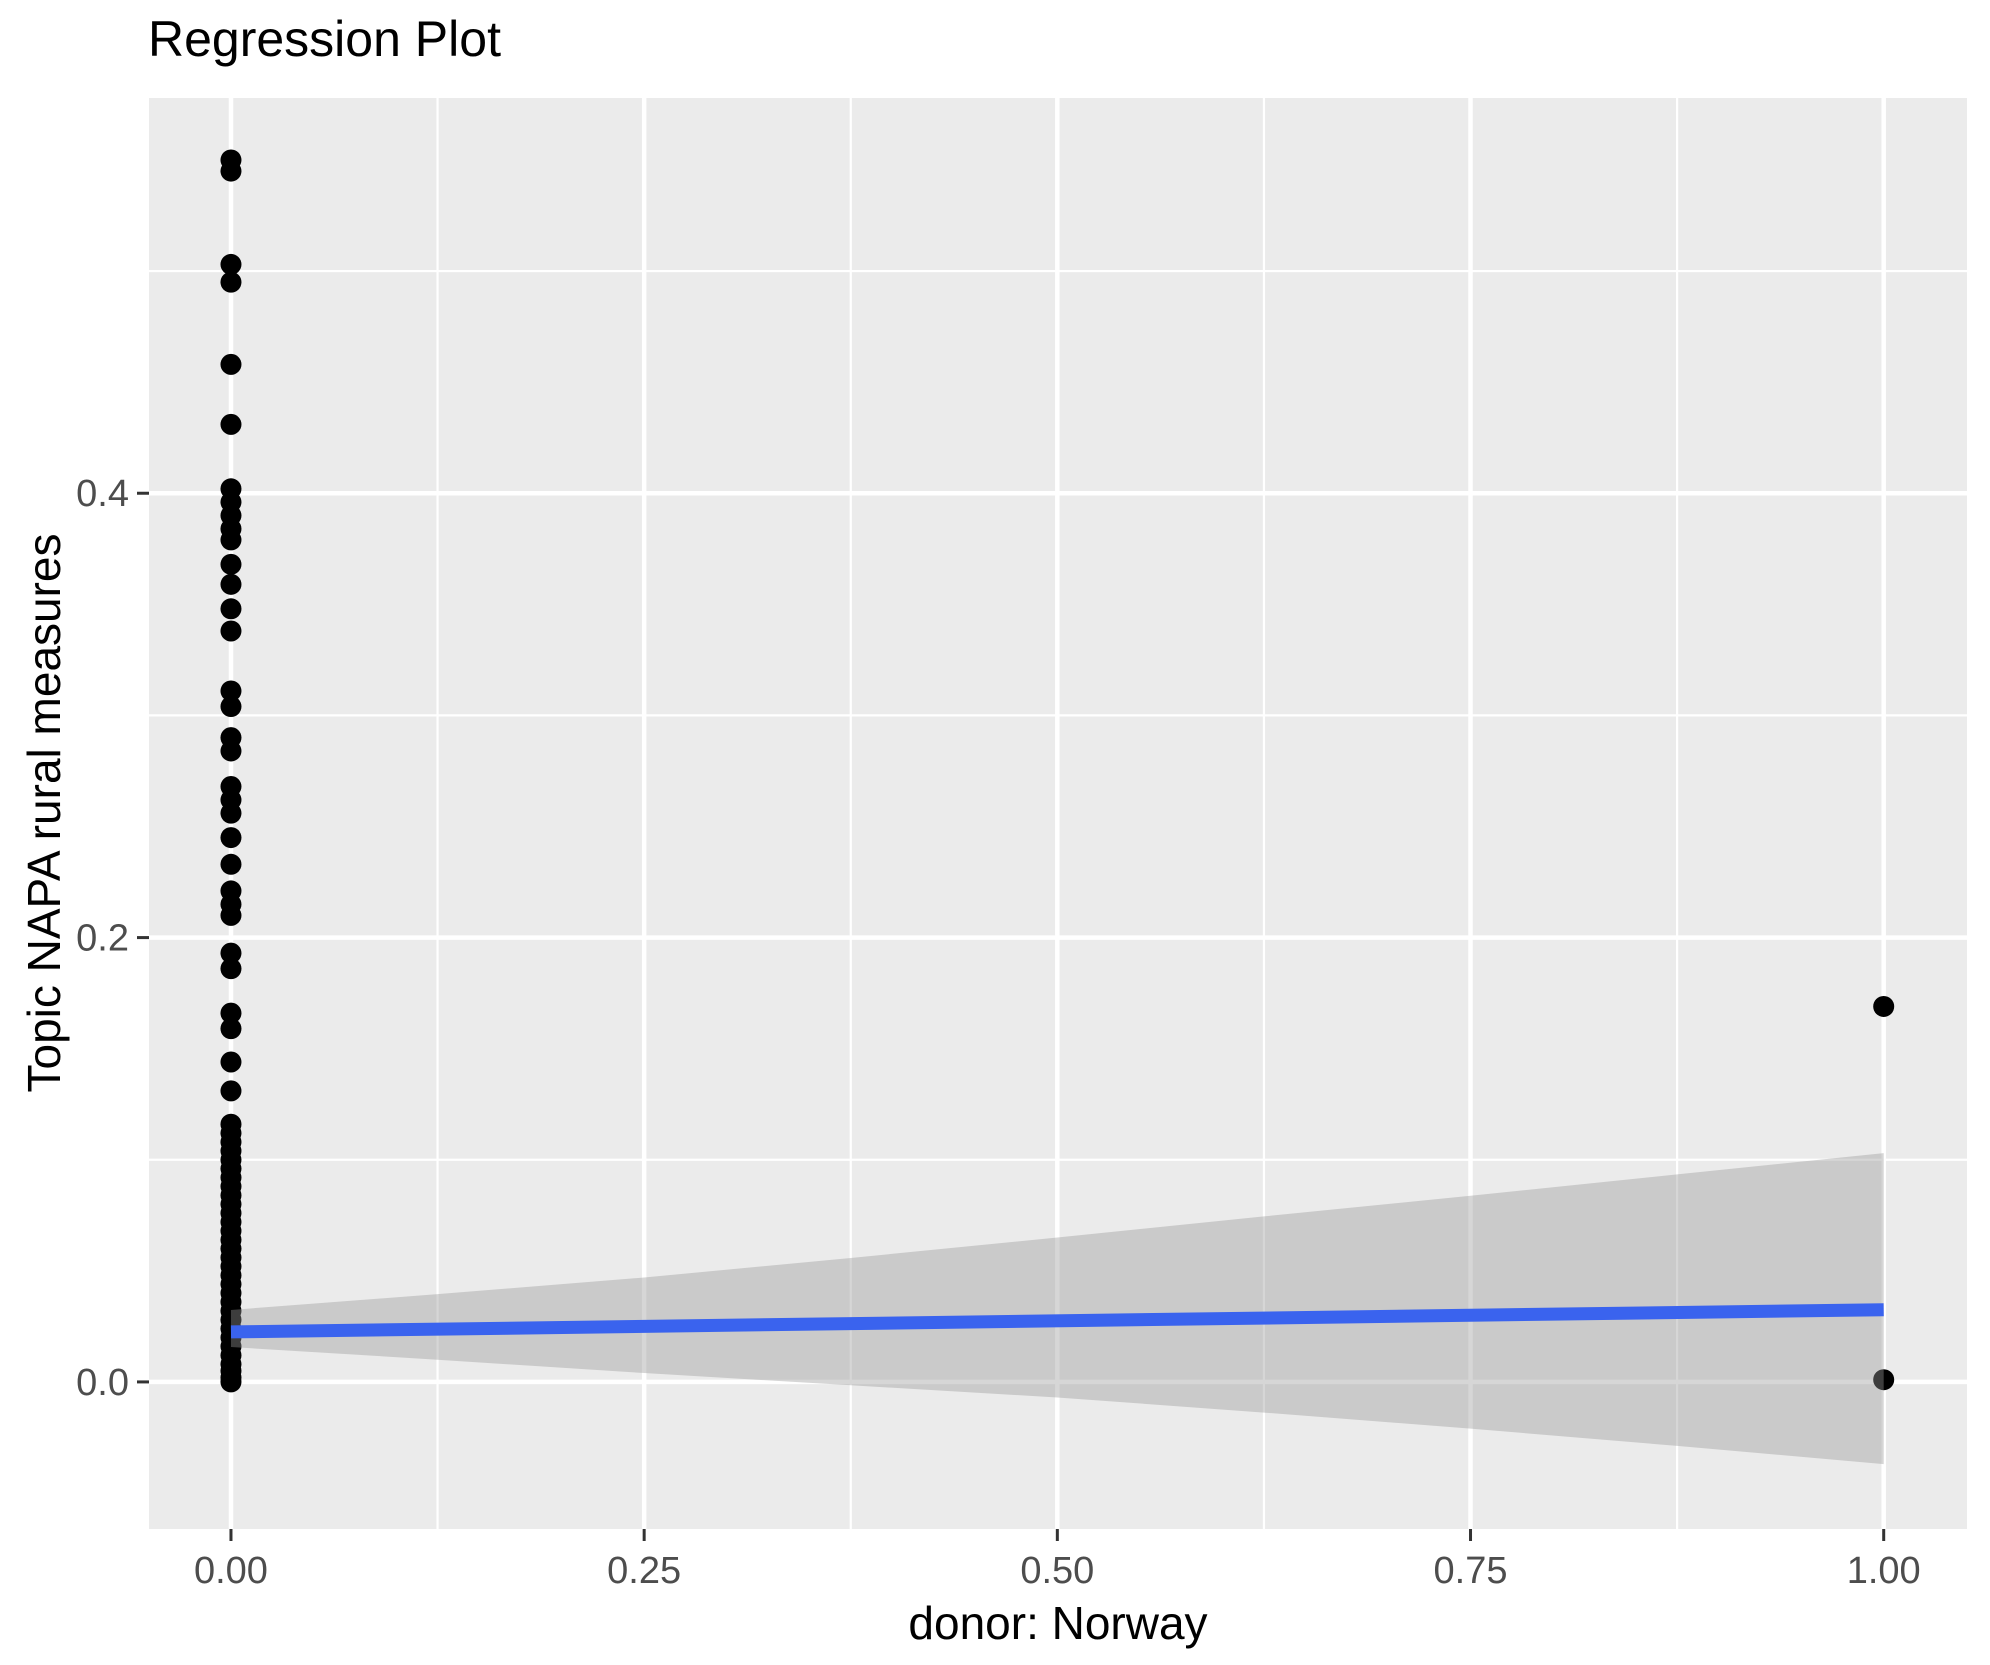 This screenshot has width=1990, height=1665. Describe the element at coordinates (231, 1571) in the screenshot. I see `x-tick-label: 0.00` at that location.